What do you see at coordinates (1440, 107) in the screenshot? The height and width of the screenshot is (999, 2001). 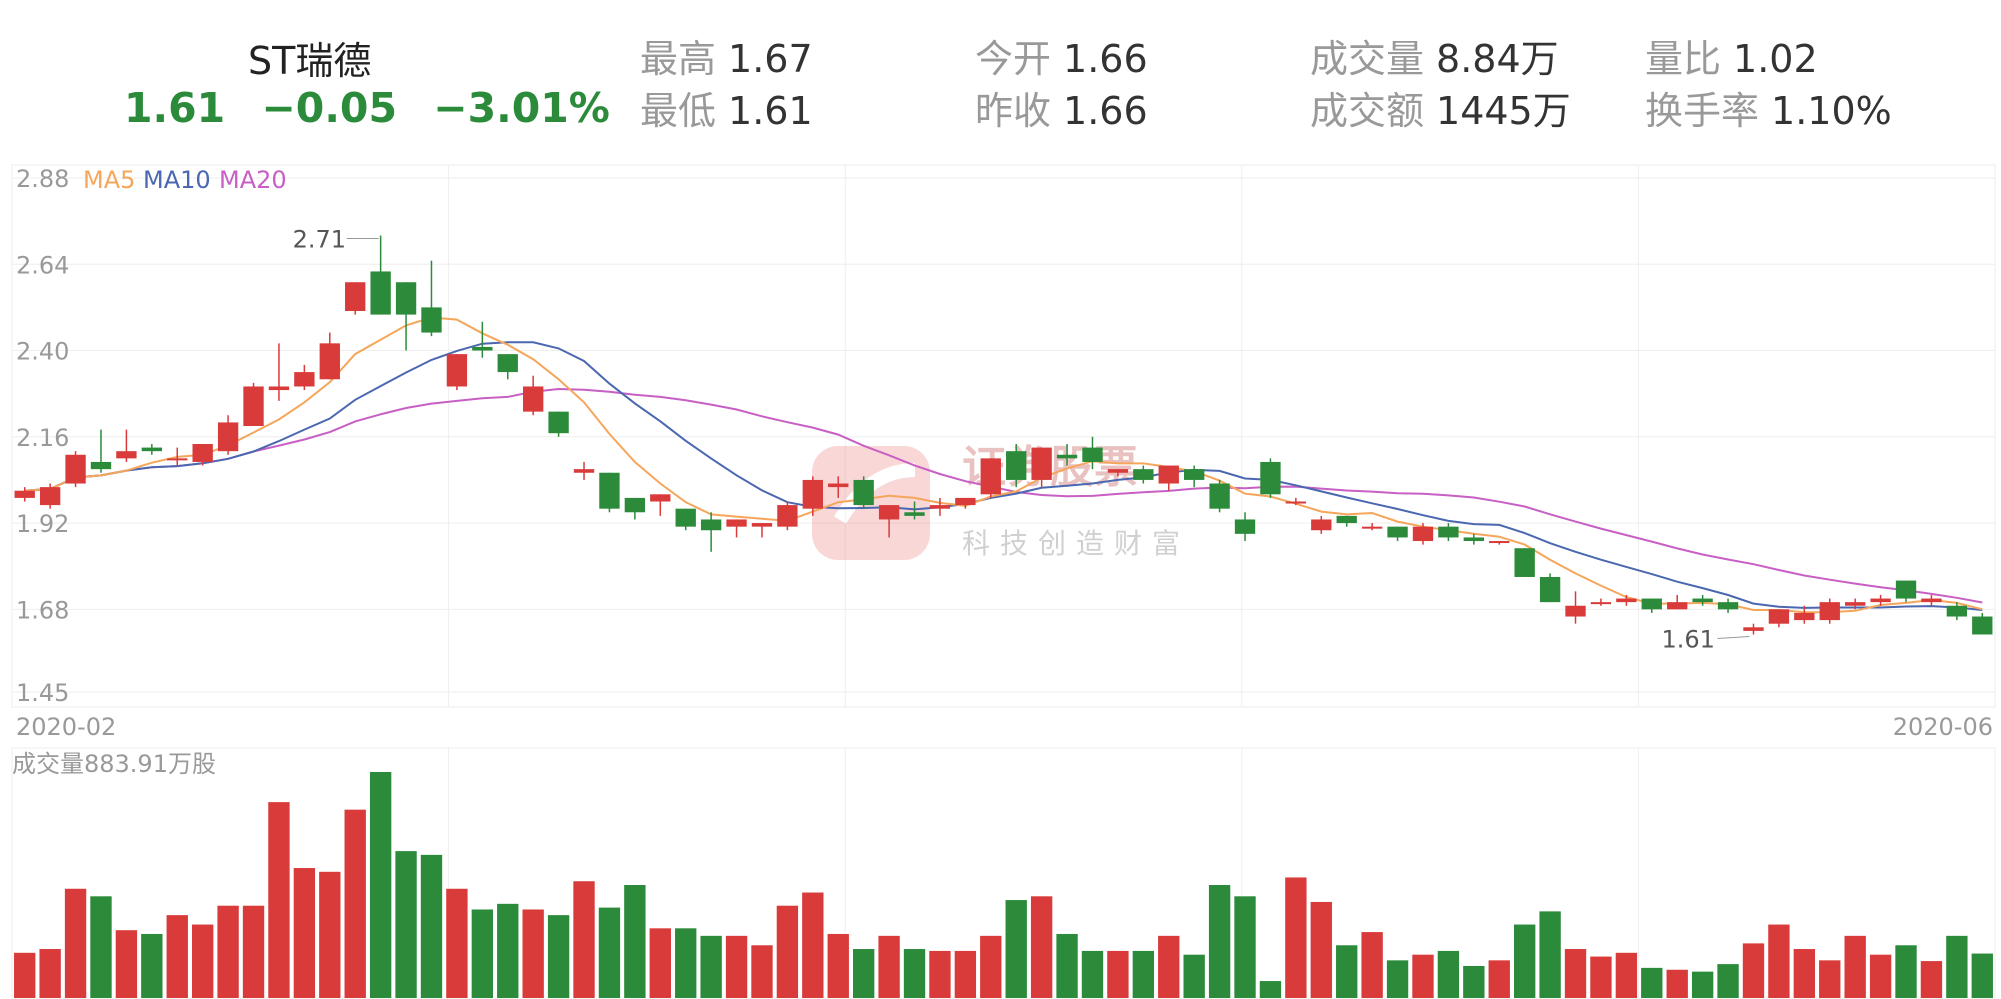 I see `stat-turnover-amount: 成交额 1445万` at bounding box center [1440, 107].